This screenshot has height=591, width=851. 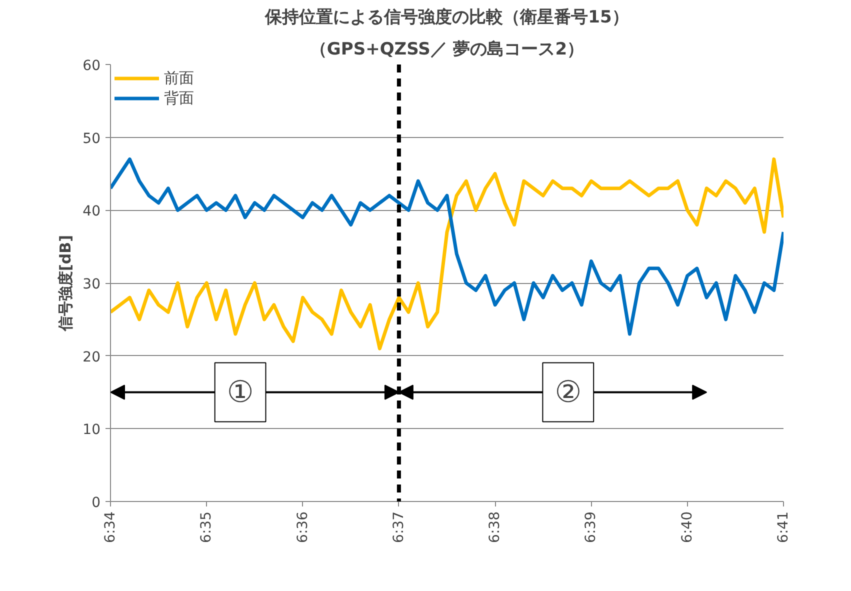 I want to click on y-tick-label: 0, so click(x=96, y=503).